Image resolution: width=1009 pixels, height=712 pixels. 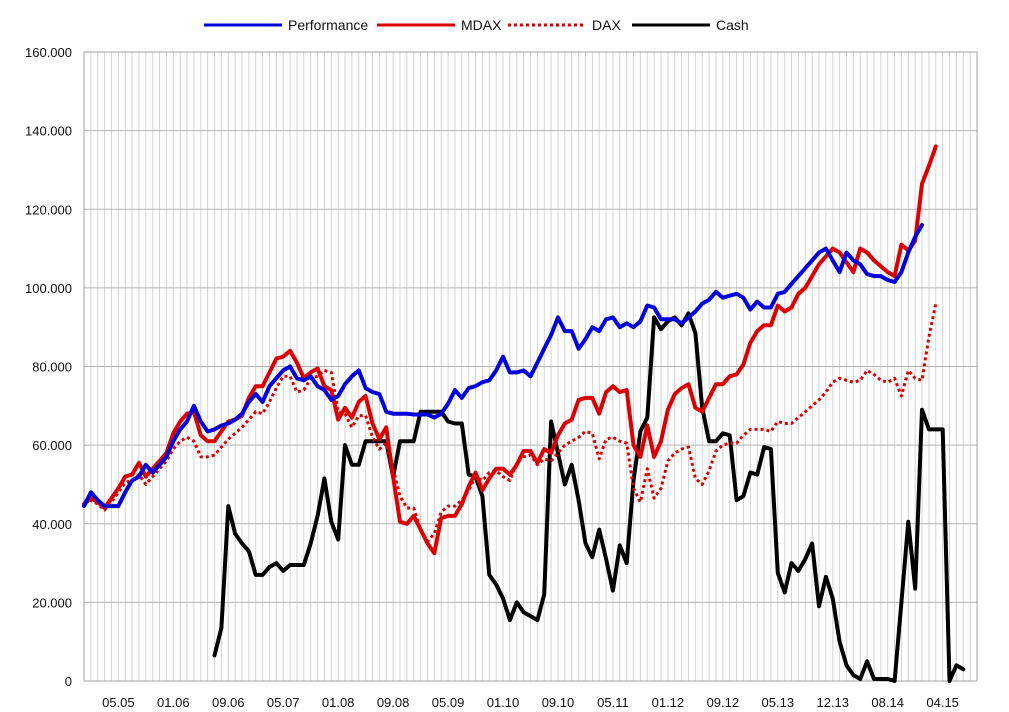 I want to click on x-tick-label: 04.15, so click(x=942, y=702).